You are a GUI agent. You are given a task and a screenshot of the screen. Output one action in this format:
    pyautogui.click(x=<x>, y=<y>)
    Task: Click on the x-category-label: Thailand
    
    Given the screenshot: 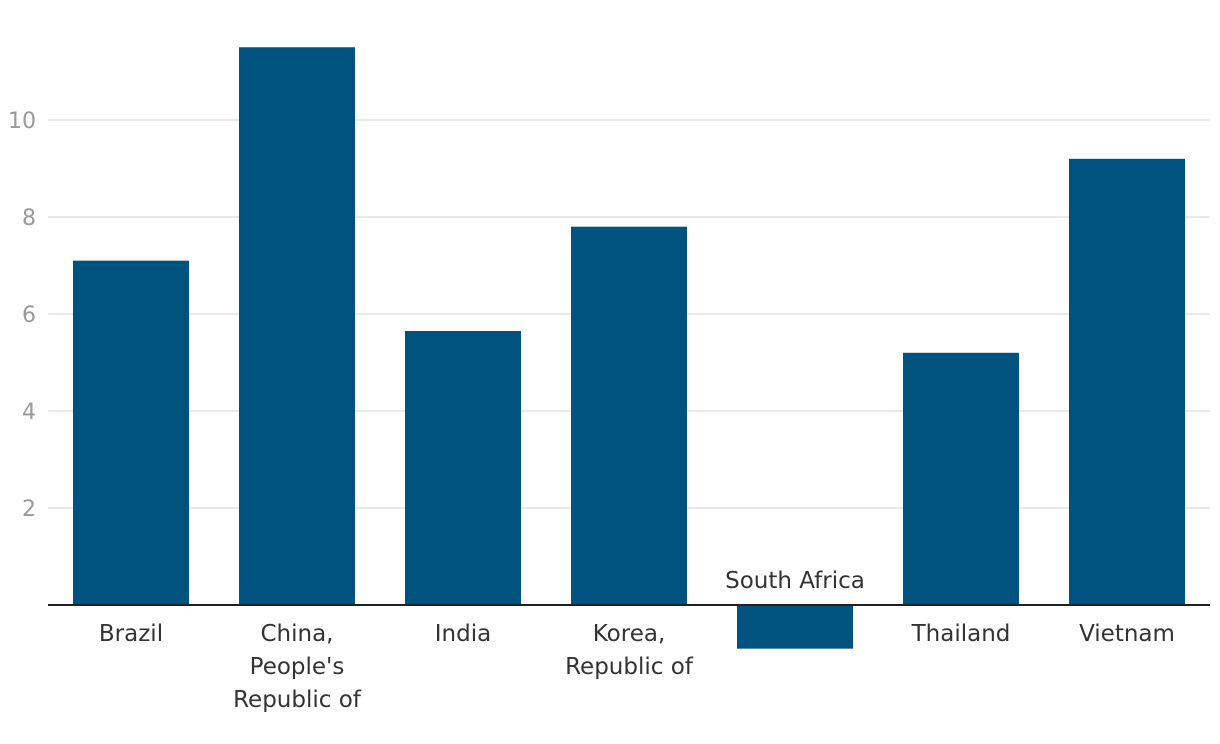 What is the action you would take?
    pyautogui.click(x=961, y=634)
    